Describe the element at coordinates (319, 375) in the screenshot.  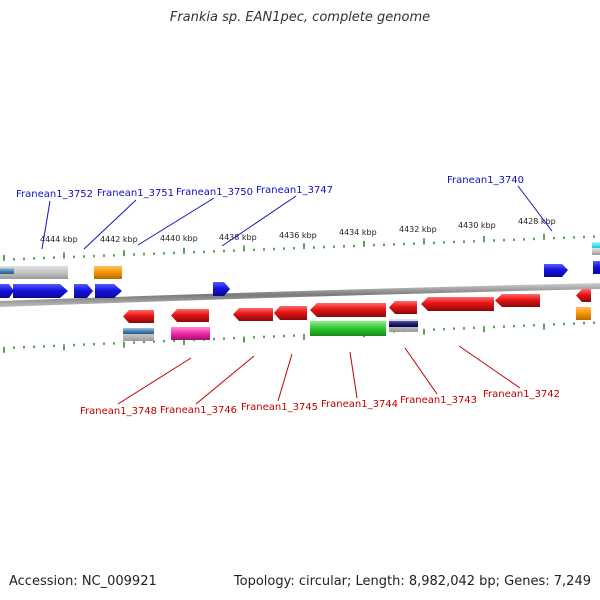
I see `reverse-gene-labels` at that location.